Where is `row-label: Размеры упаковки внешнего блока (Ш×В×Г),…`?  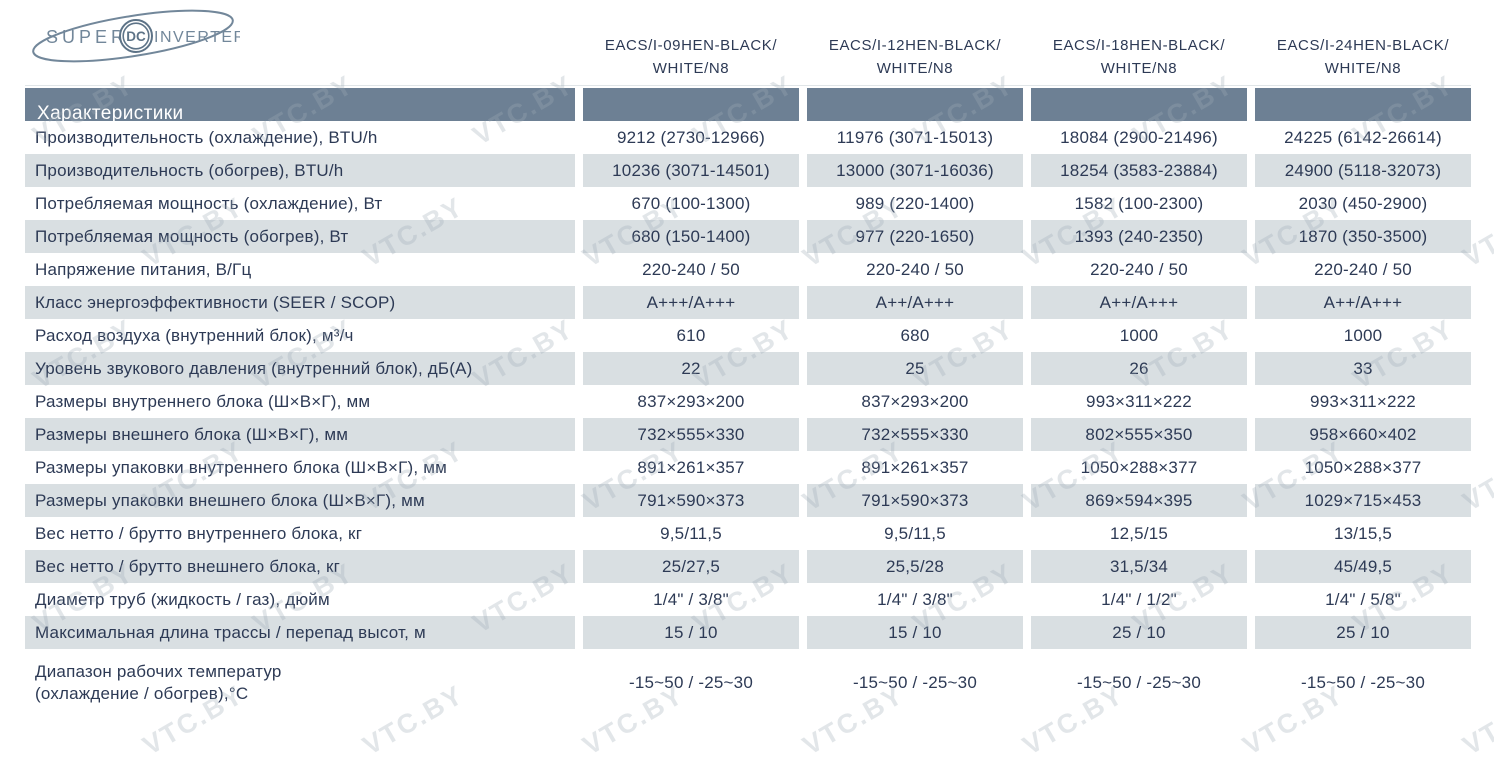 row-label: Размеры упаковки внешнего блока (Ш×В×Г),… is located at coordinates (300, 500).